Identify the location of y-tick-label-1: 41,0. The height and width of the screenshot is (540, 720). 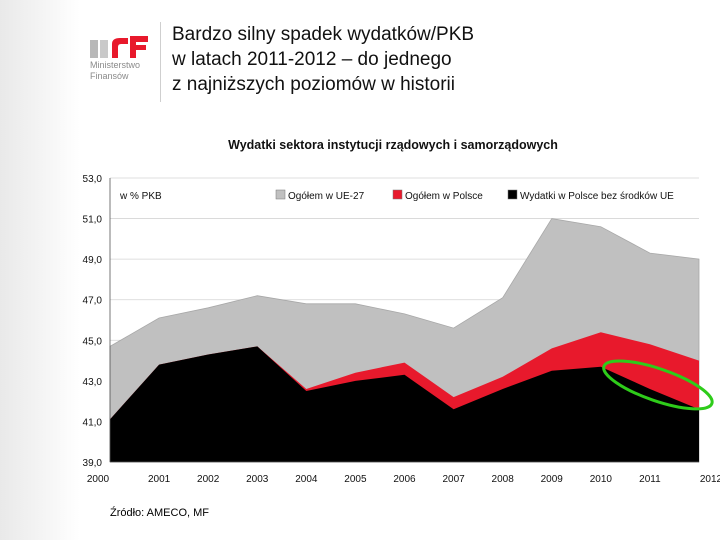
(93, 422).